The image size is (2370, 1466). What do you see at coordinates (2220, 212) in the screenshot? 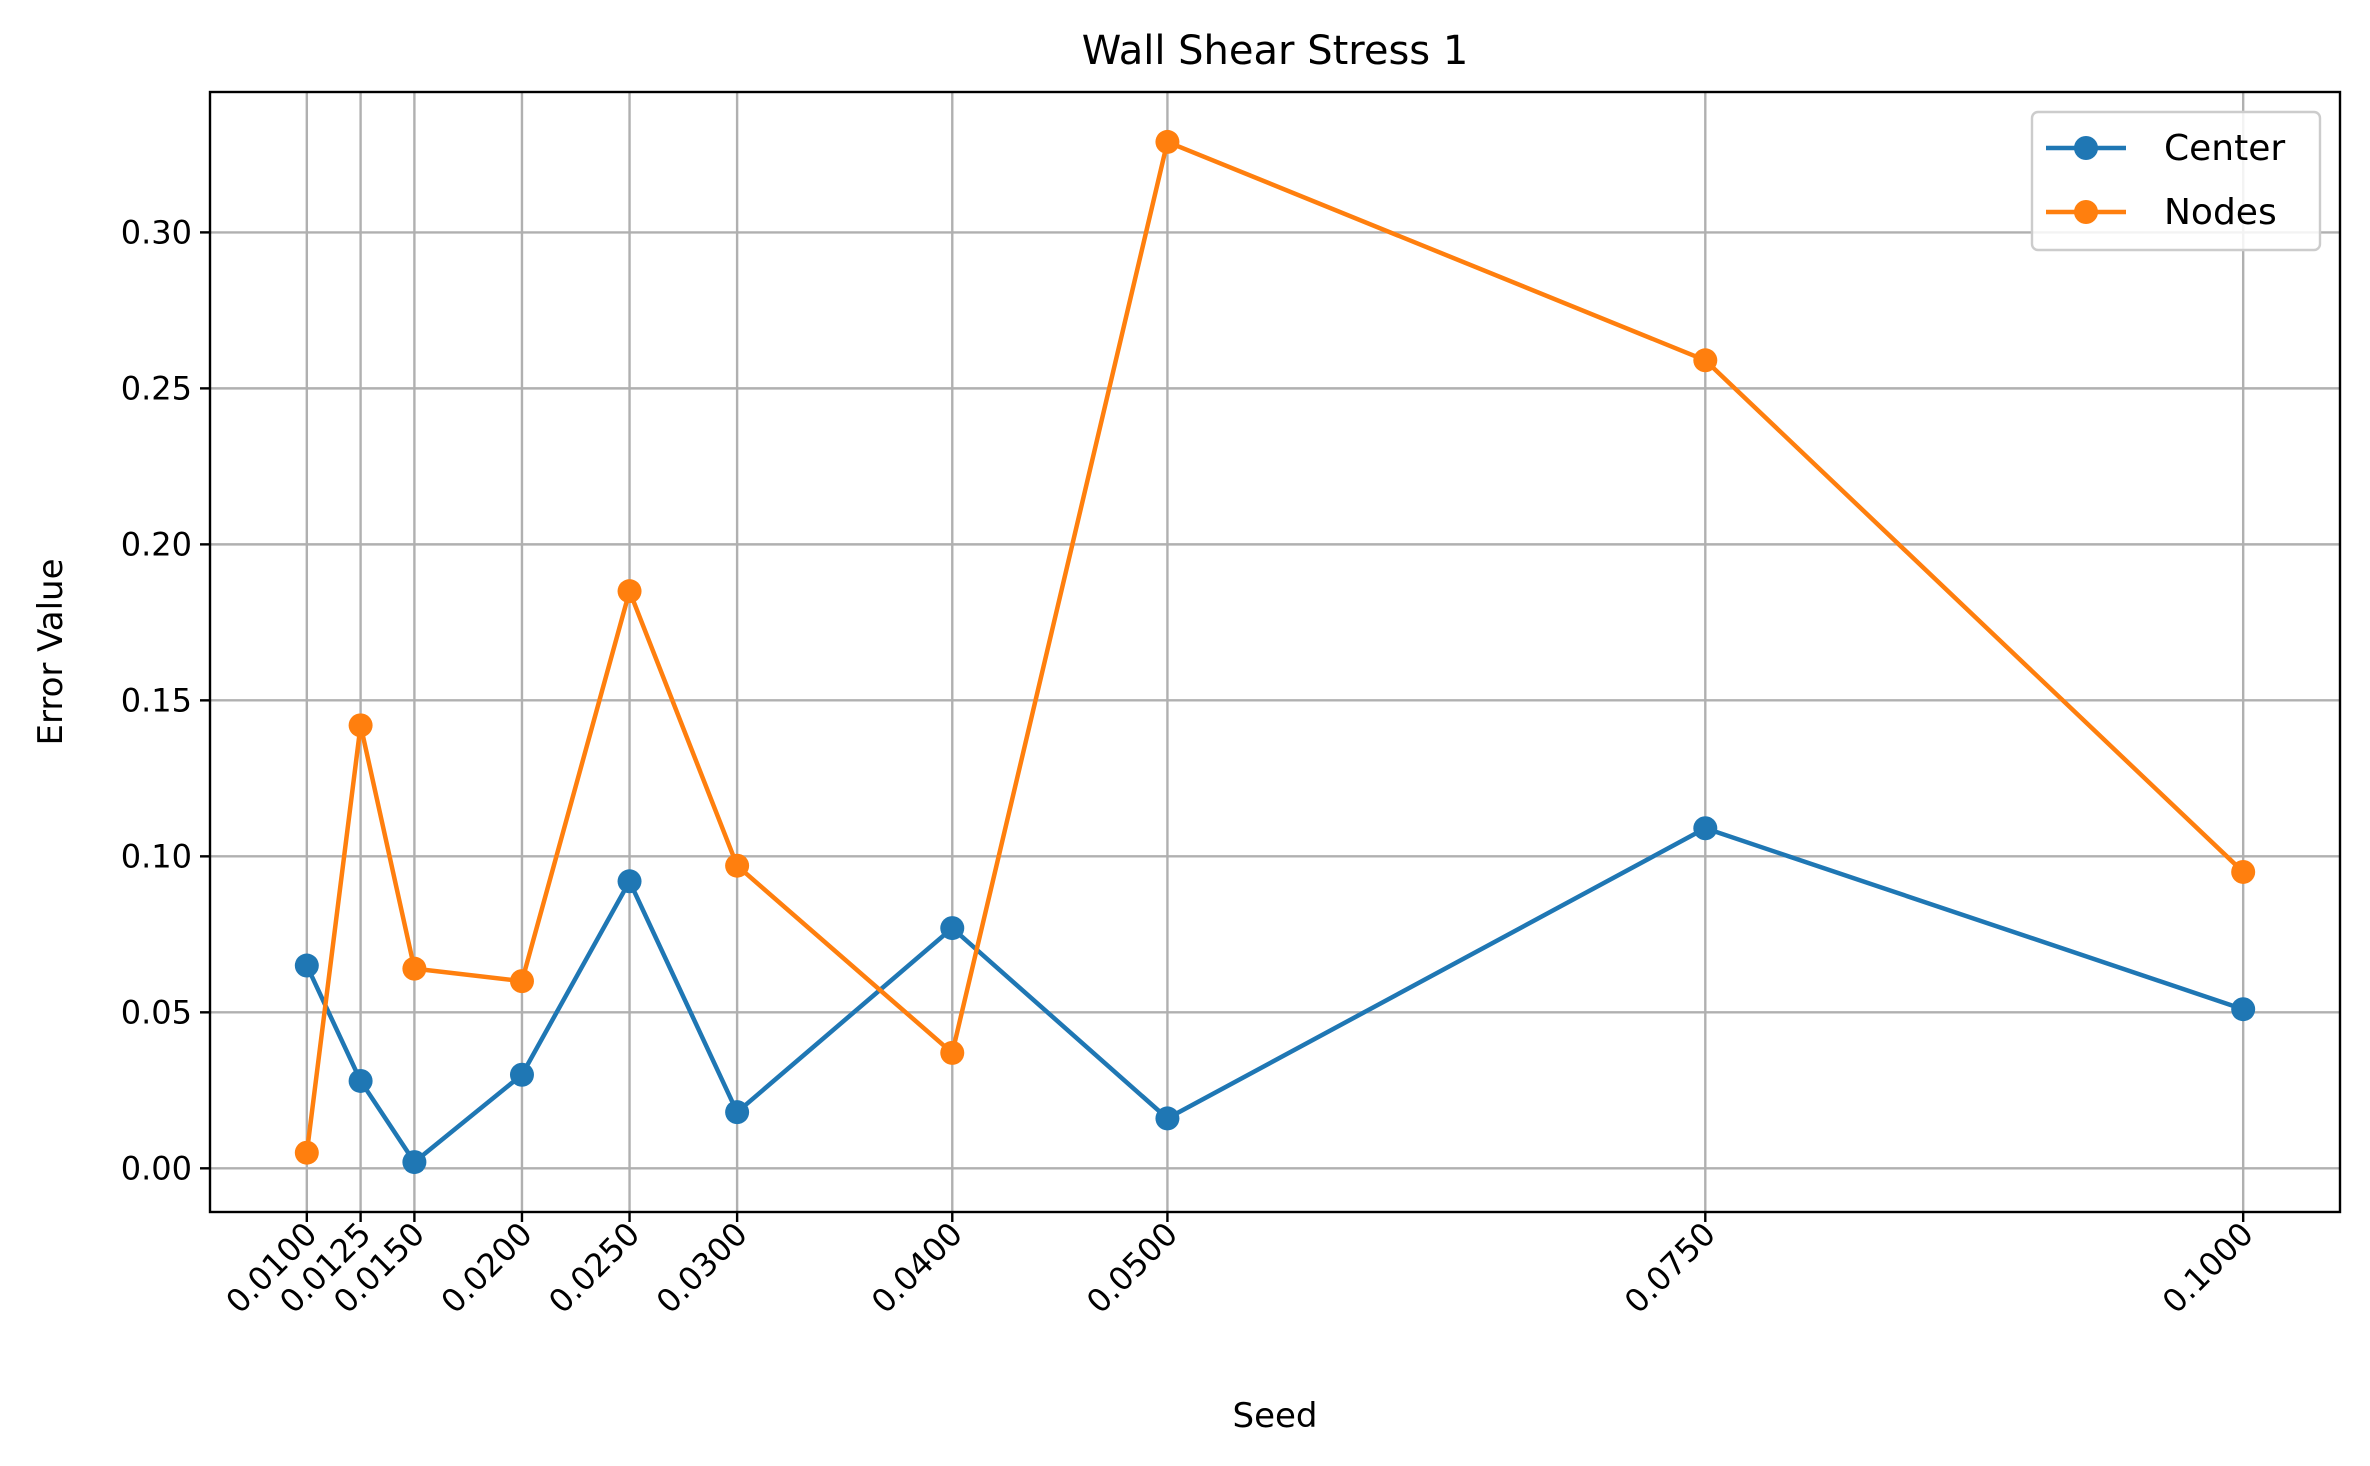
I see `legend-label-nodes: Nodes` at bounding box center [2220, 212].